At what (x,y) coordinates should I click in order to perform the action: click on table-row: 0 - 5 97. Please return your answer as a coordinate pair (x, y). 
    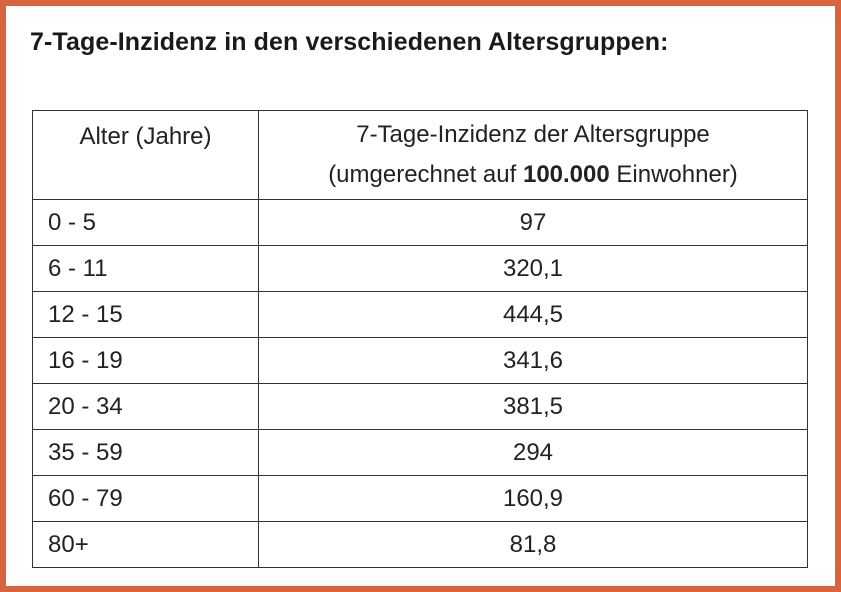
    Looking at the image, I should click on (420, 222).